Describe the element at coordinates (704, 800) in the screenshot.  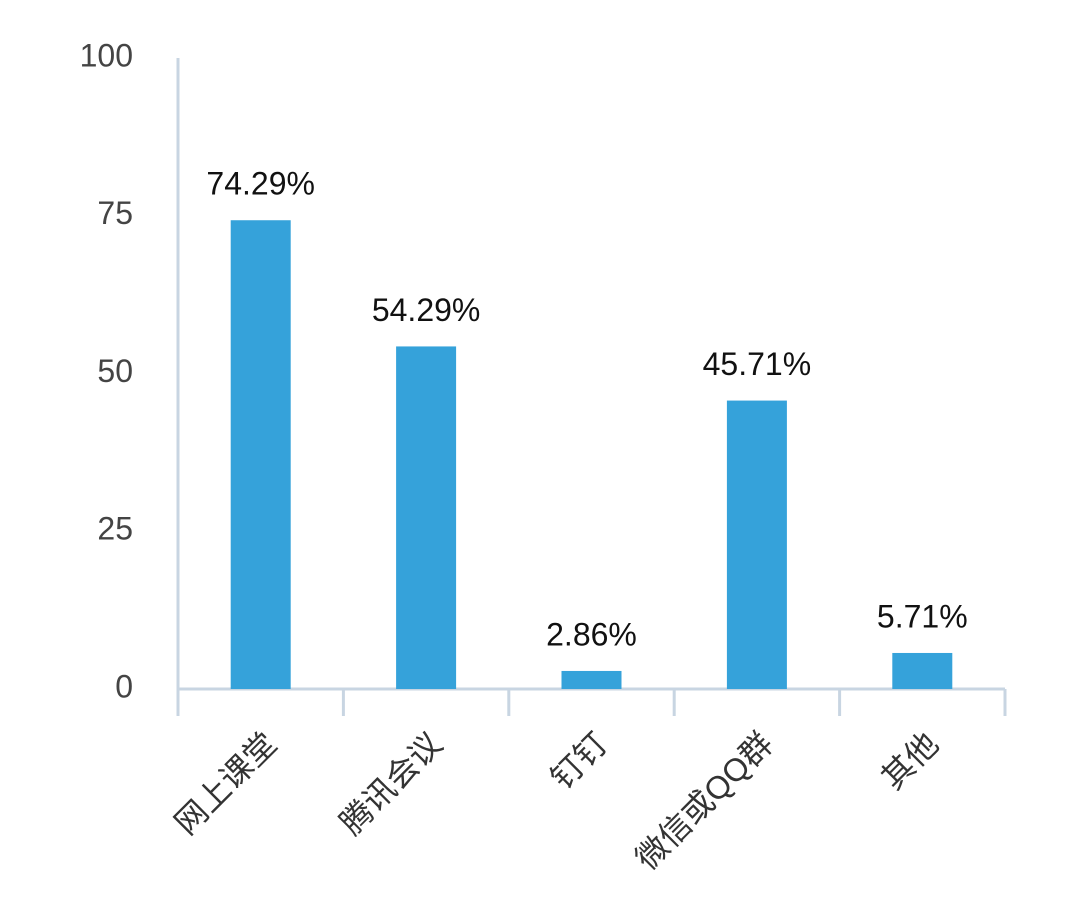
I see `x-tick-label: 微信或QQ群` at that location.